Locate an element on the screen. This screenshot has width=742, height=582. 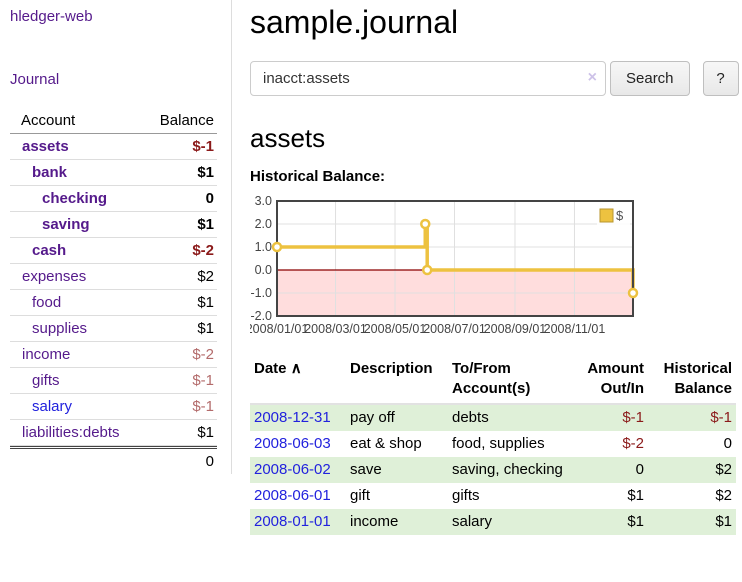
register-row: 2008-06-03 eat & shop food, supplies $-2 0 is located at coordinates (493, 444).